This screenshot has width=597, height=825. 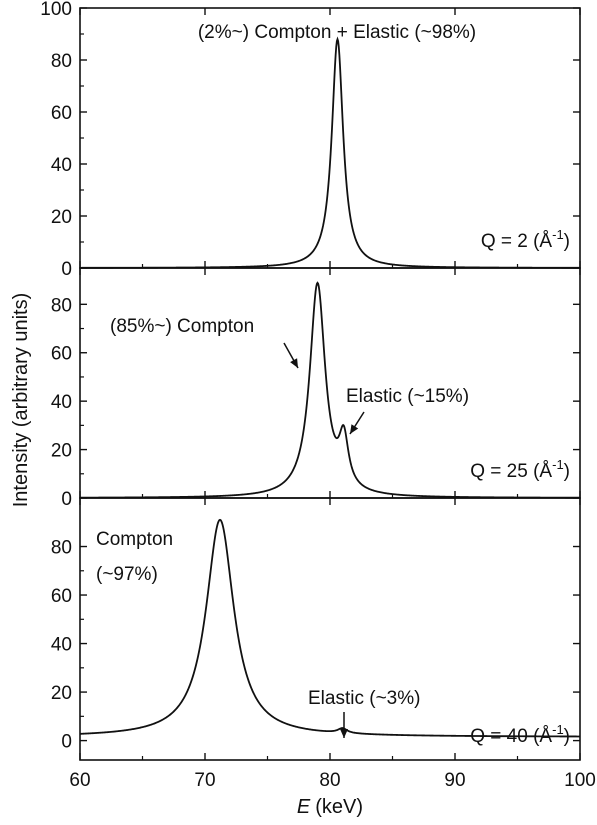 What do you see at coordinates (580, 780) in the screenshot?
I see `x-tick-label: 100` at bounding box center [580, 780].